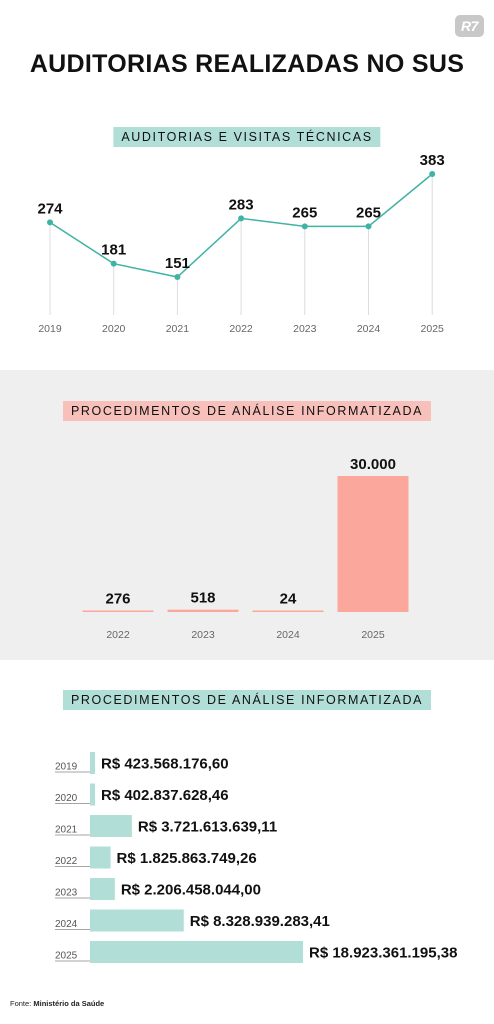 Image resolution: width=494 pixels, height=1024 pixels. I want to click on data-label: 151, so click(177, 263).